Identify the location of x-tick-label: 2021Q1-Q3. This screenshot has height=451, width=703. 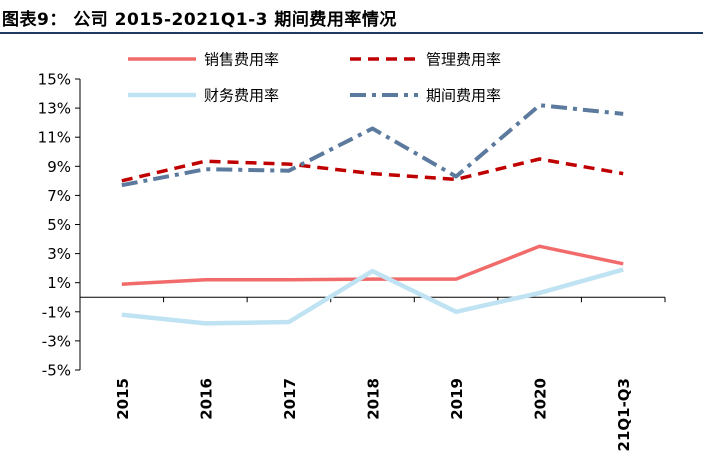
(624, 414).